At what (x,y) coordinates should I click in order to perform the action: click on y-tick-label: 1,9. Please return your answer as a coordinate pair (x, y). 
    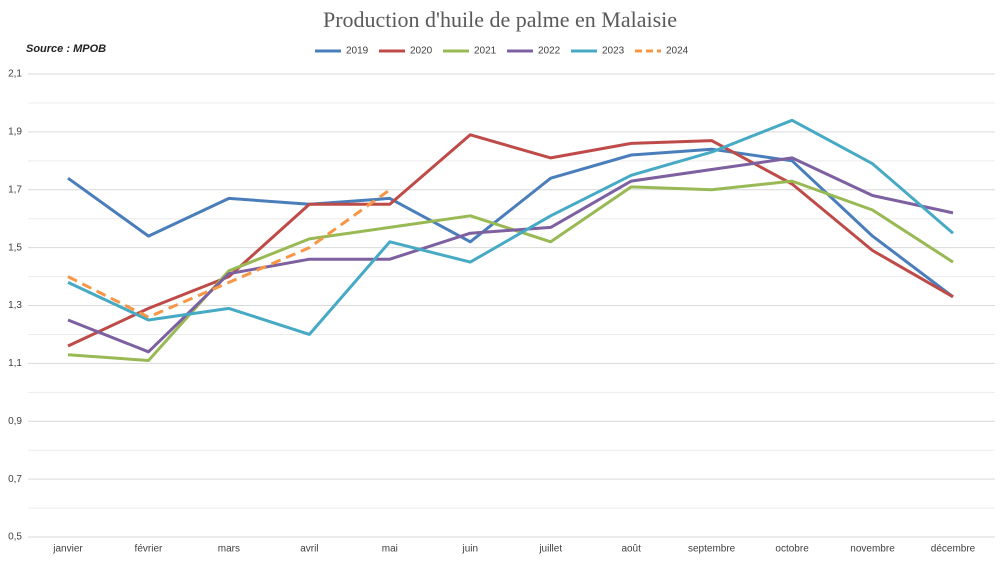
    Looking at the image, I should click on (15, 132).